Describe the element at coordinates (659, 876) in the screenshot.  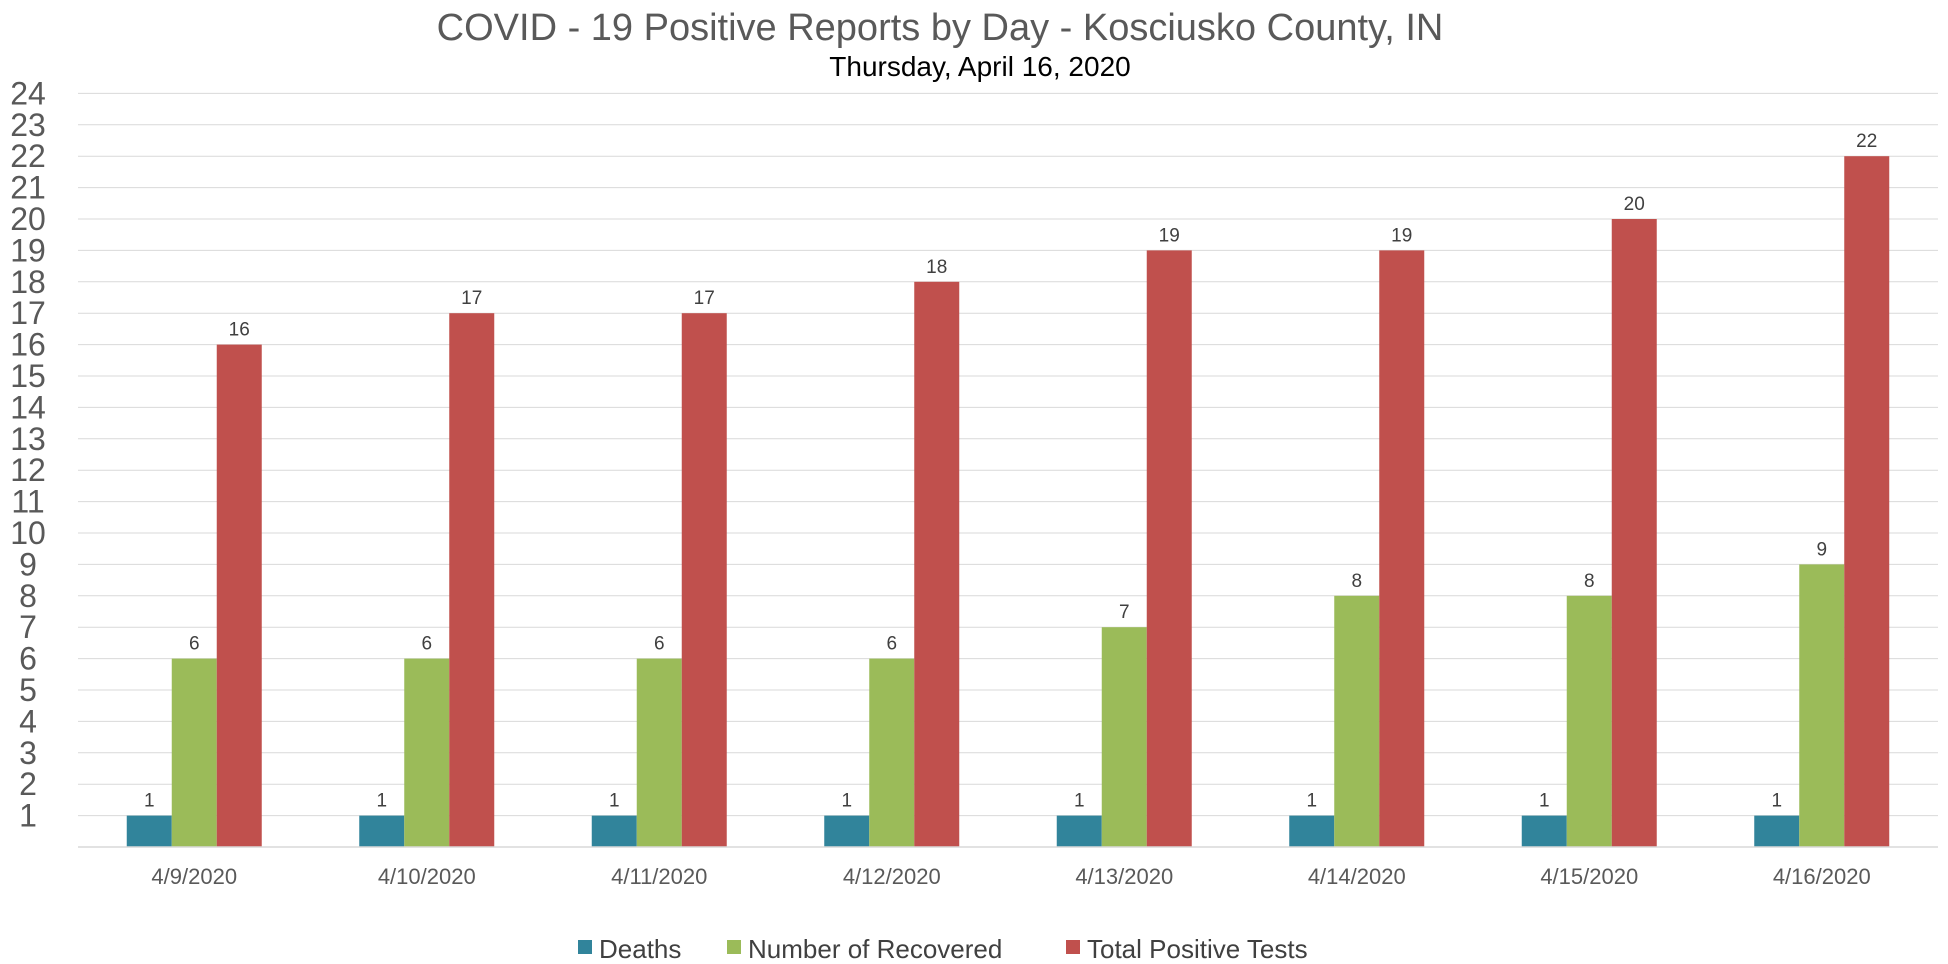
I see `x-tick-label: 4/11/2020` at that location.